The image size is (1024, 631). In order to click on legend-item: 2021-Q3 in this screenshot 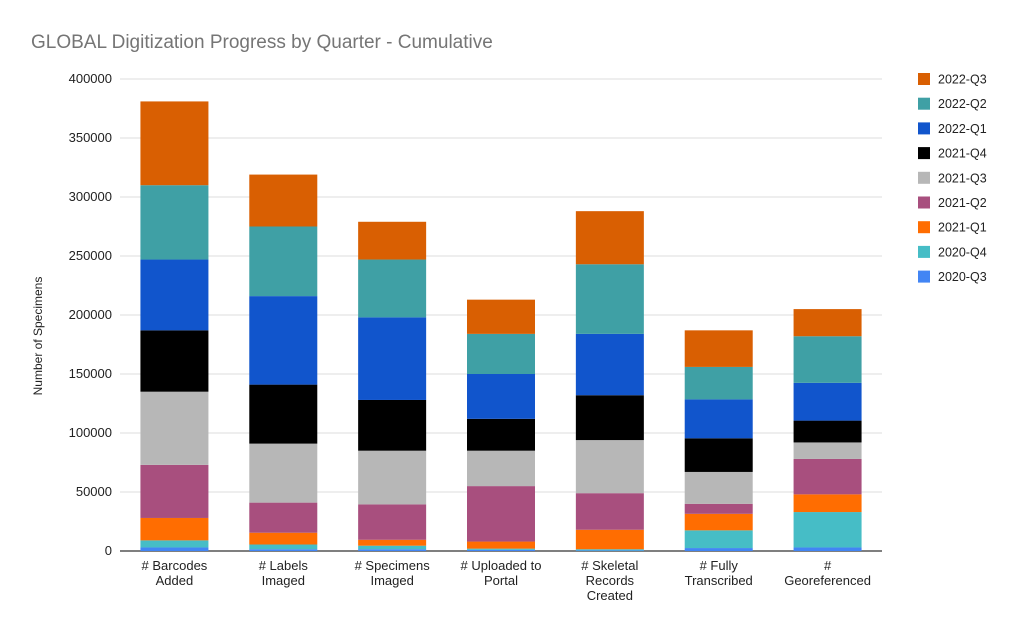, I will do `click(952, 178)`.